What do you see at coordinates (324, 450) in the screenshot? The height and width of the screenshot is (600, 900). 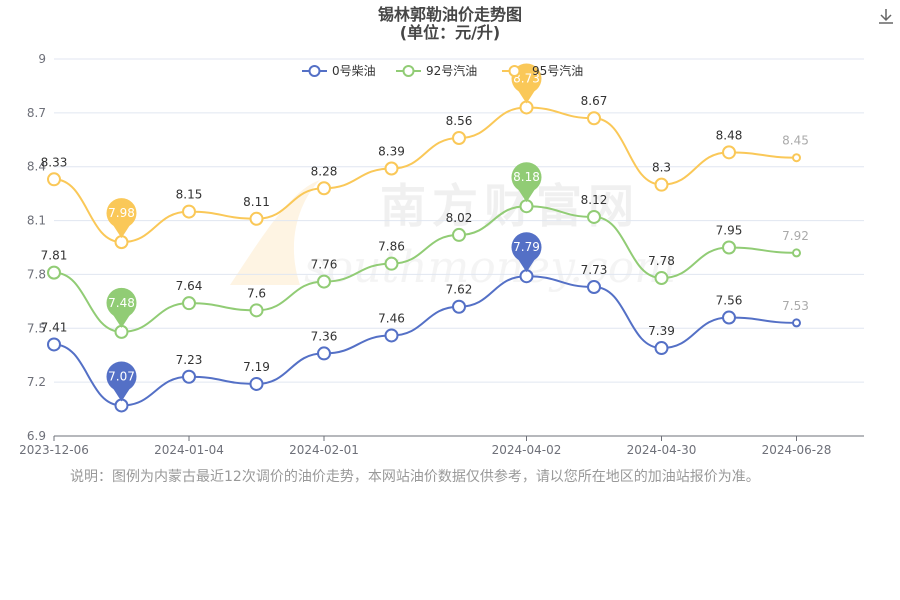 I see `x-tick-label: 2024-02-01` at bounding box center [324, 450].